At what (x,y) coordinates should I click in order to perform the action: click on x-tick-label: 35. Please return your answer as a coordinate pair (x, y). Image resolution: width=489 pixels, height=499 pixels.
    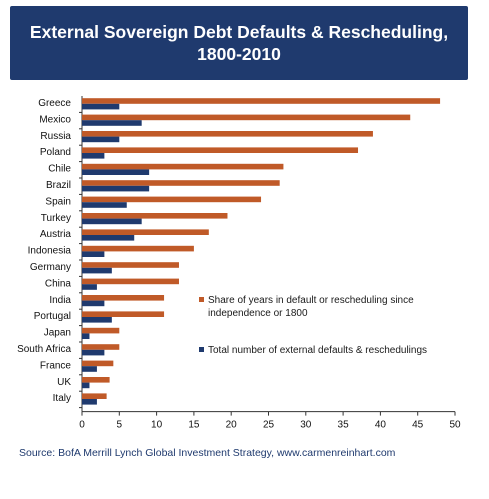
    Looking at the image, I should click on (344, 425).